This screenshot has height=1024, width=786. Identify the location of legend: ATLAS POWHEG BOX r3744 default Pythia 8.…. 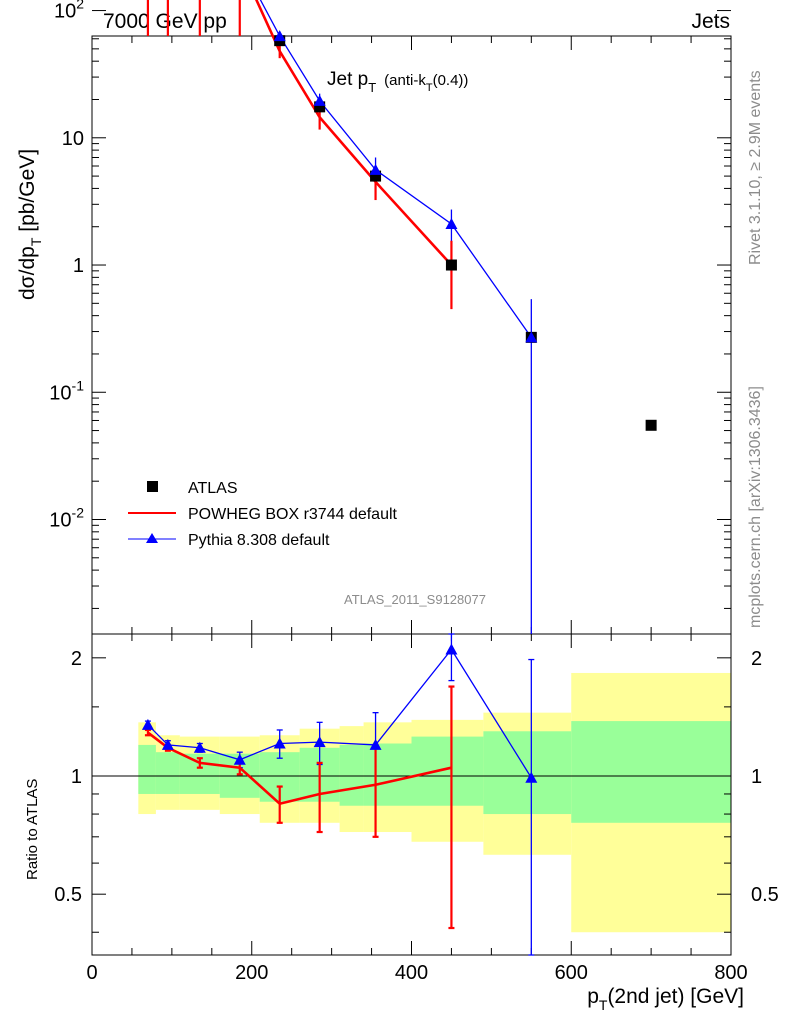
(263, 514).